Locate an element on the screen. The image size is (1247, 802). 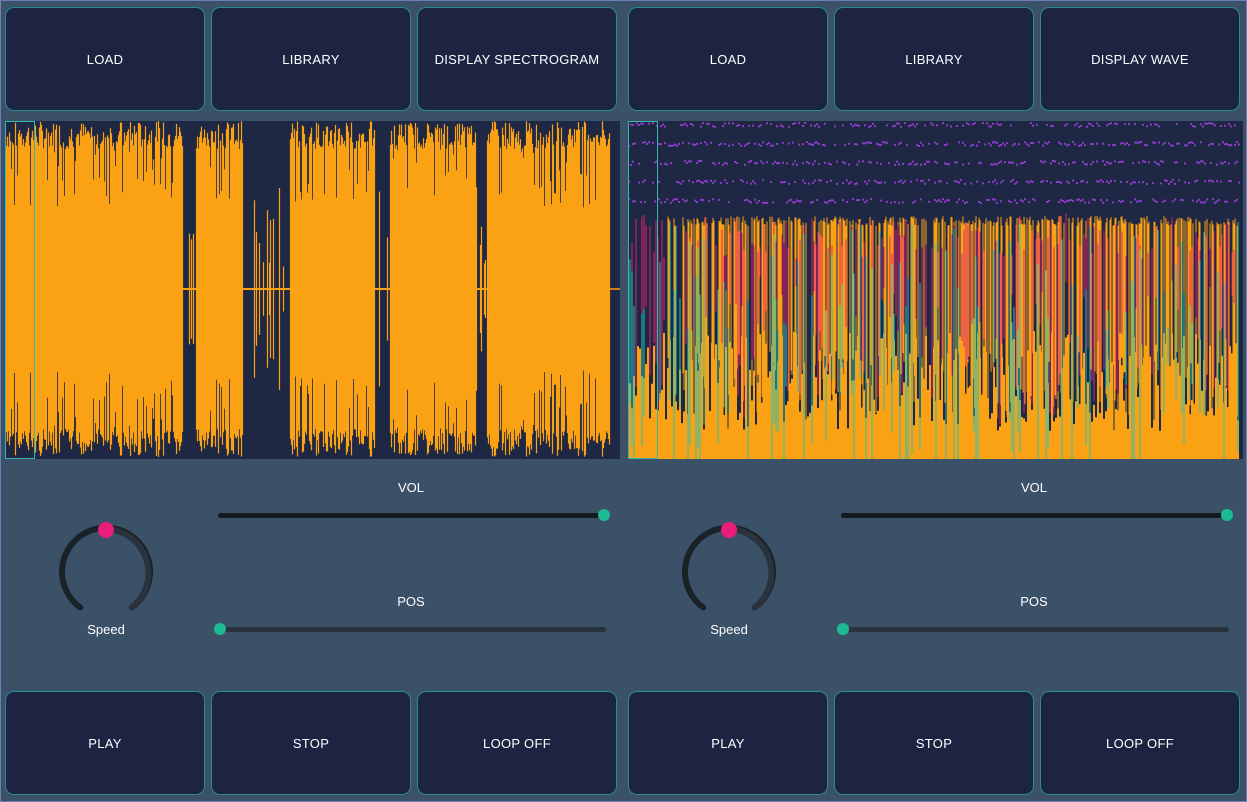
display-wave-button: DISPLAY WAVE is located at coordinates (1140, 59).